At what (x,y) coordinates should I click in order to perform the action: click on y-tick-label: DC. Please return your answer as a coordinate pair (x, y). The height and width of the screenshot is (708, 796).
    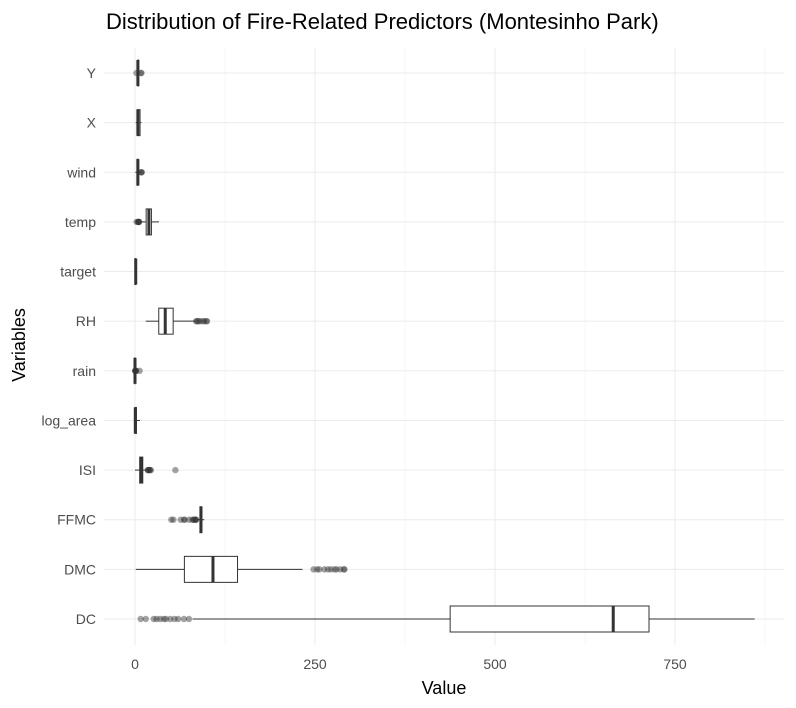
    Looking at the image, I should click on (86, 619).